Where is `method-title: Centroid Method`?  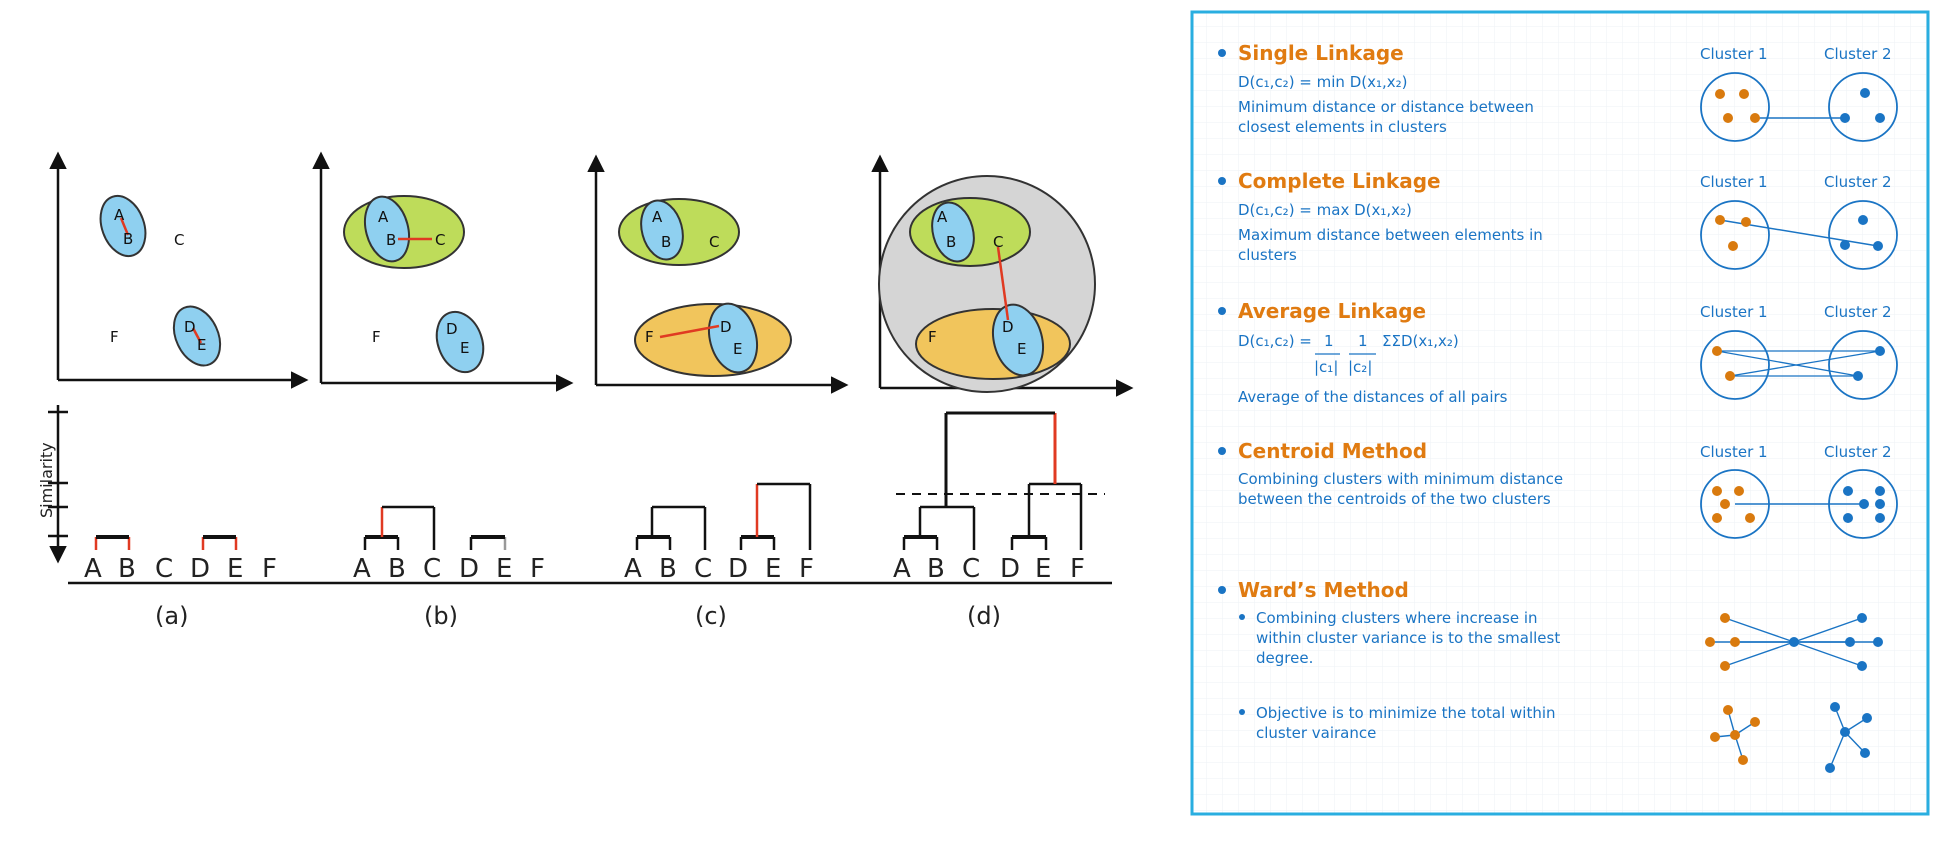
method-title: Centroid Method is located at coordinates (1332, 451).